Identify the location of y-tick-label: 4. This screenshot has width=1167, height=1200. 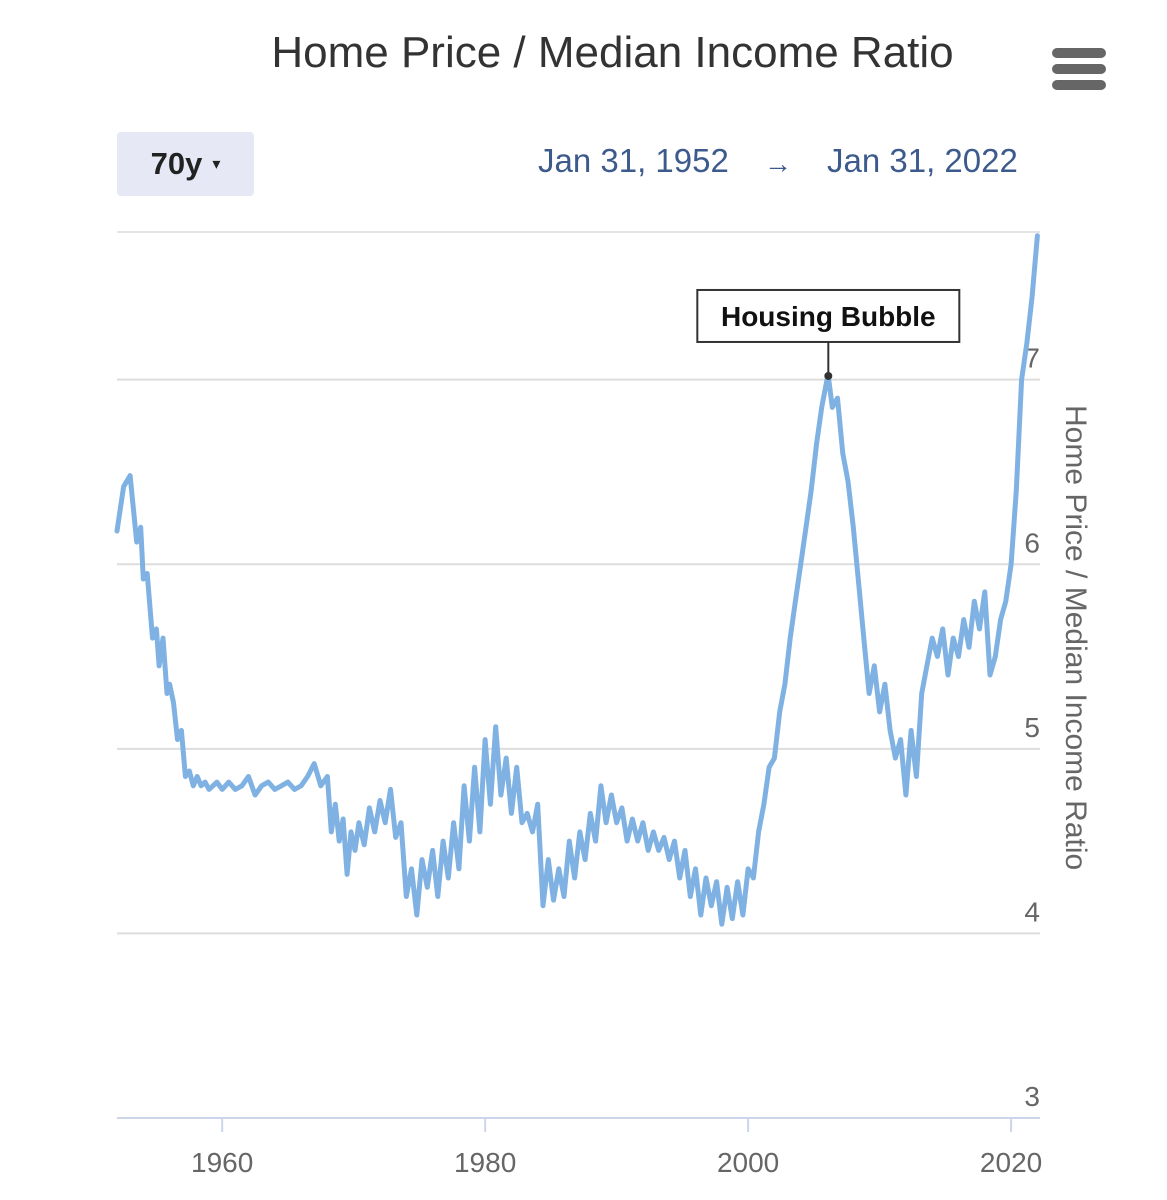
(1032, 911).